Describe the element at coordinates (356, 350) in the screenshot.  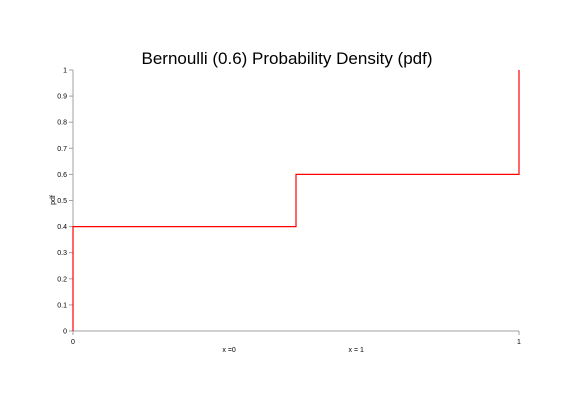
I see `x-annotation-label: x = 1` at that location.